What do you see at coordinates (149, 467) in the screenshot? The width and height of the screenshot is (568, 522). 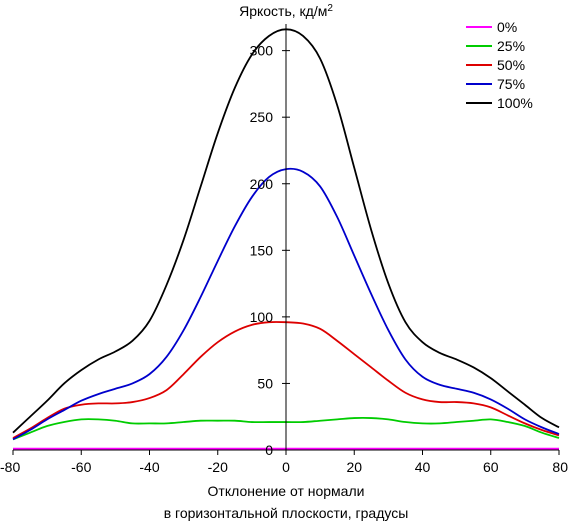 I see `x-tick-label: -40` at bounding box center [149, 467].